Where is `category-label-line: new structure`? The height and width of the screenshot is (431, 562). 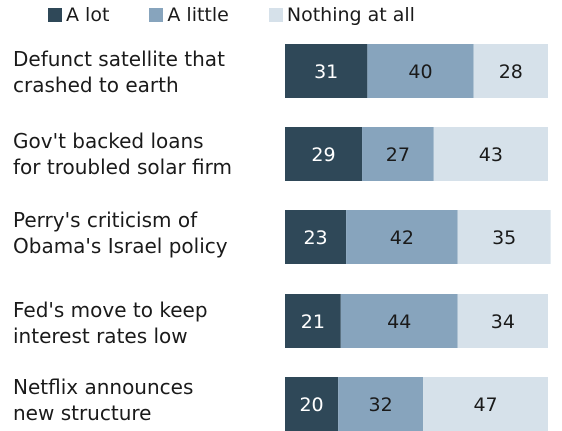
category-label-line: new structure is located at coordinates (82, 413).